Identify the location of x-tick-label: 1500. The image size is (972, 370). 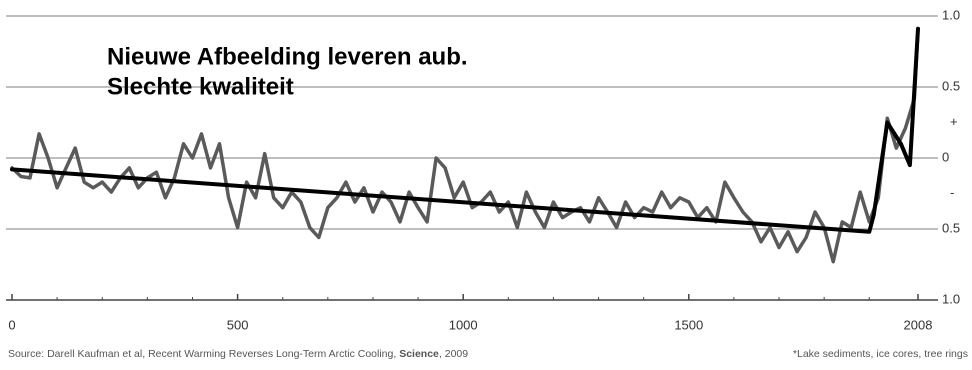
(688, 324).